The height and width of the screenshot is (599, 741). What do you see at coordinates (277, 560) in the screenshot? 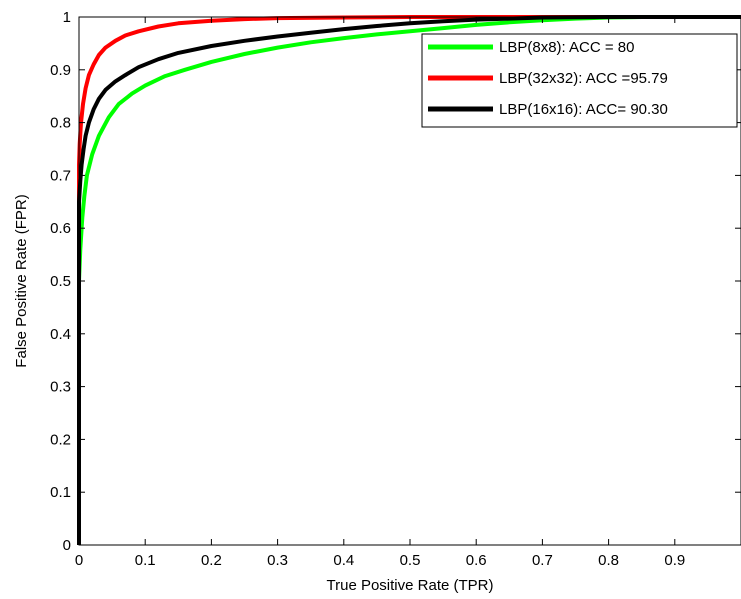
I see `x-tick-label: 0.3` at bounding box center [277, 560].